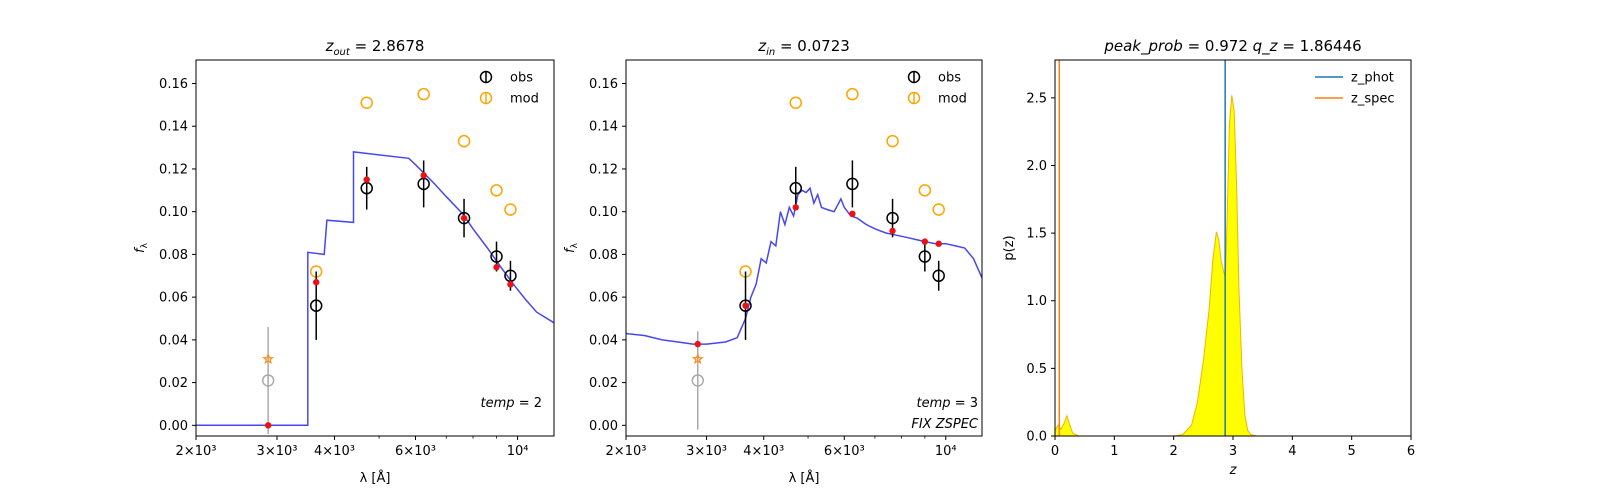 This screenshot has width=1600, height=500. Describe the element at coordinates (1411, 451) in the screenshot. I see `x-tick-label: 6` at that location.